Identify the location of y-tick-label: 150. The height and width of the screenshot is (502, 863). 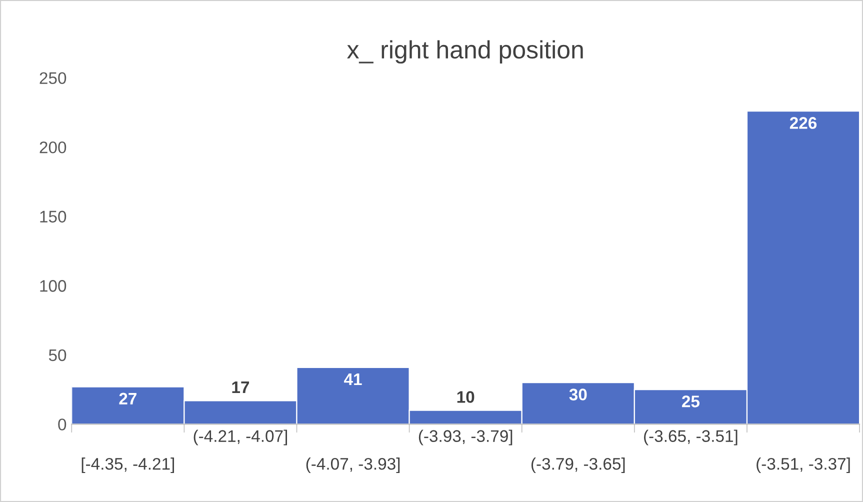
(53, 216).